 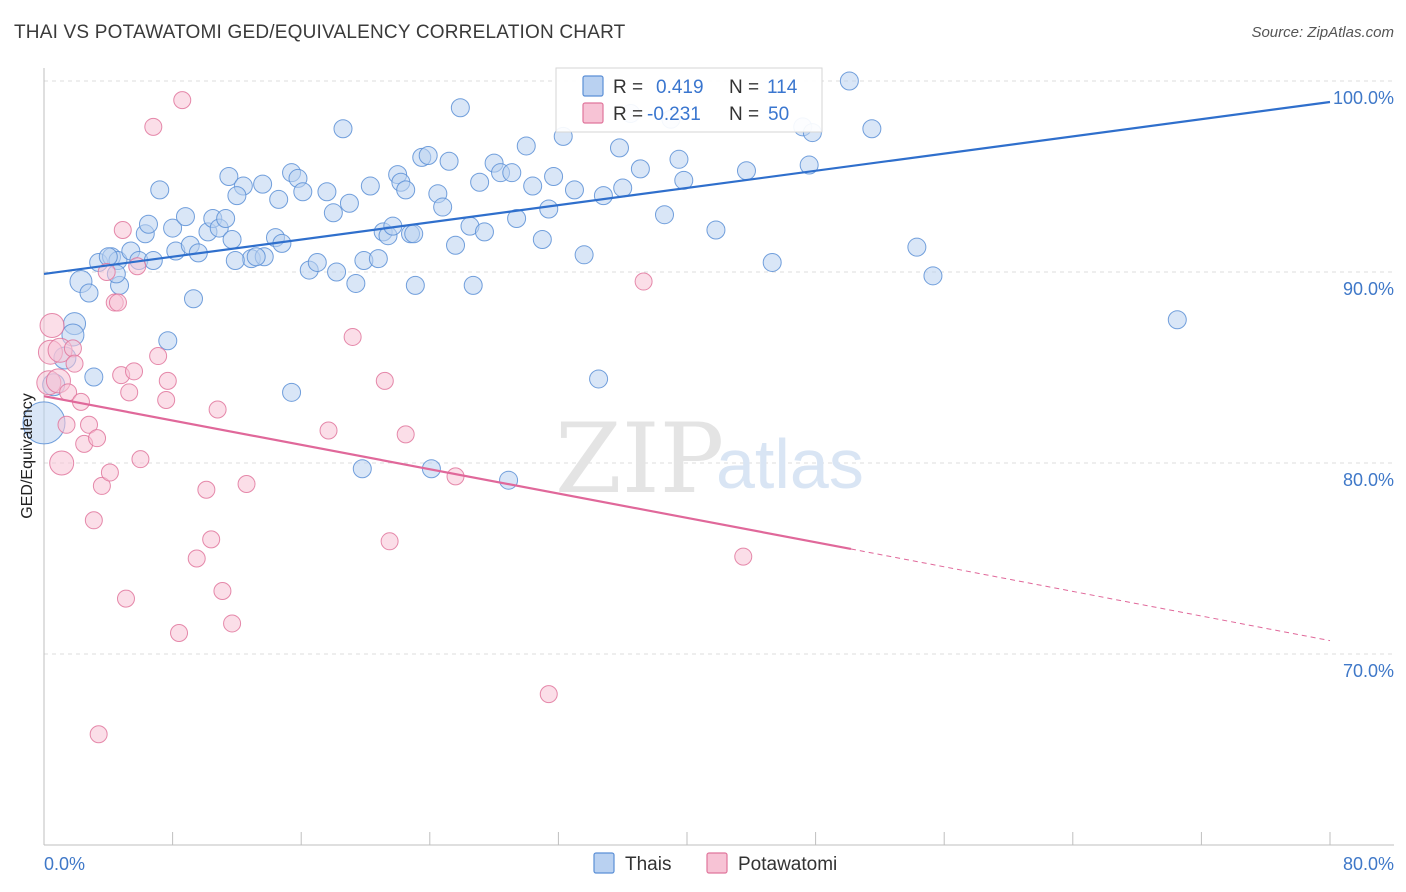 I want to click on watermark-atlas: atlas, so click(x=790, y=464).